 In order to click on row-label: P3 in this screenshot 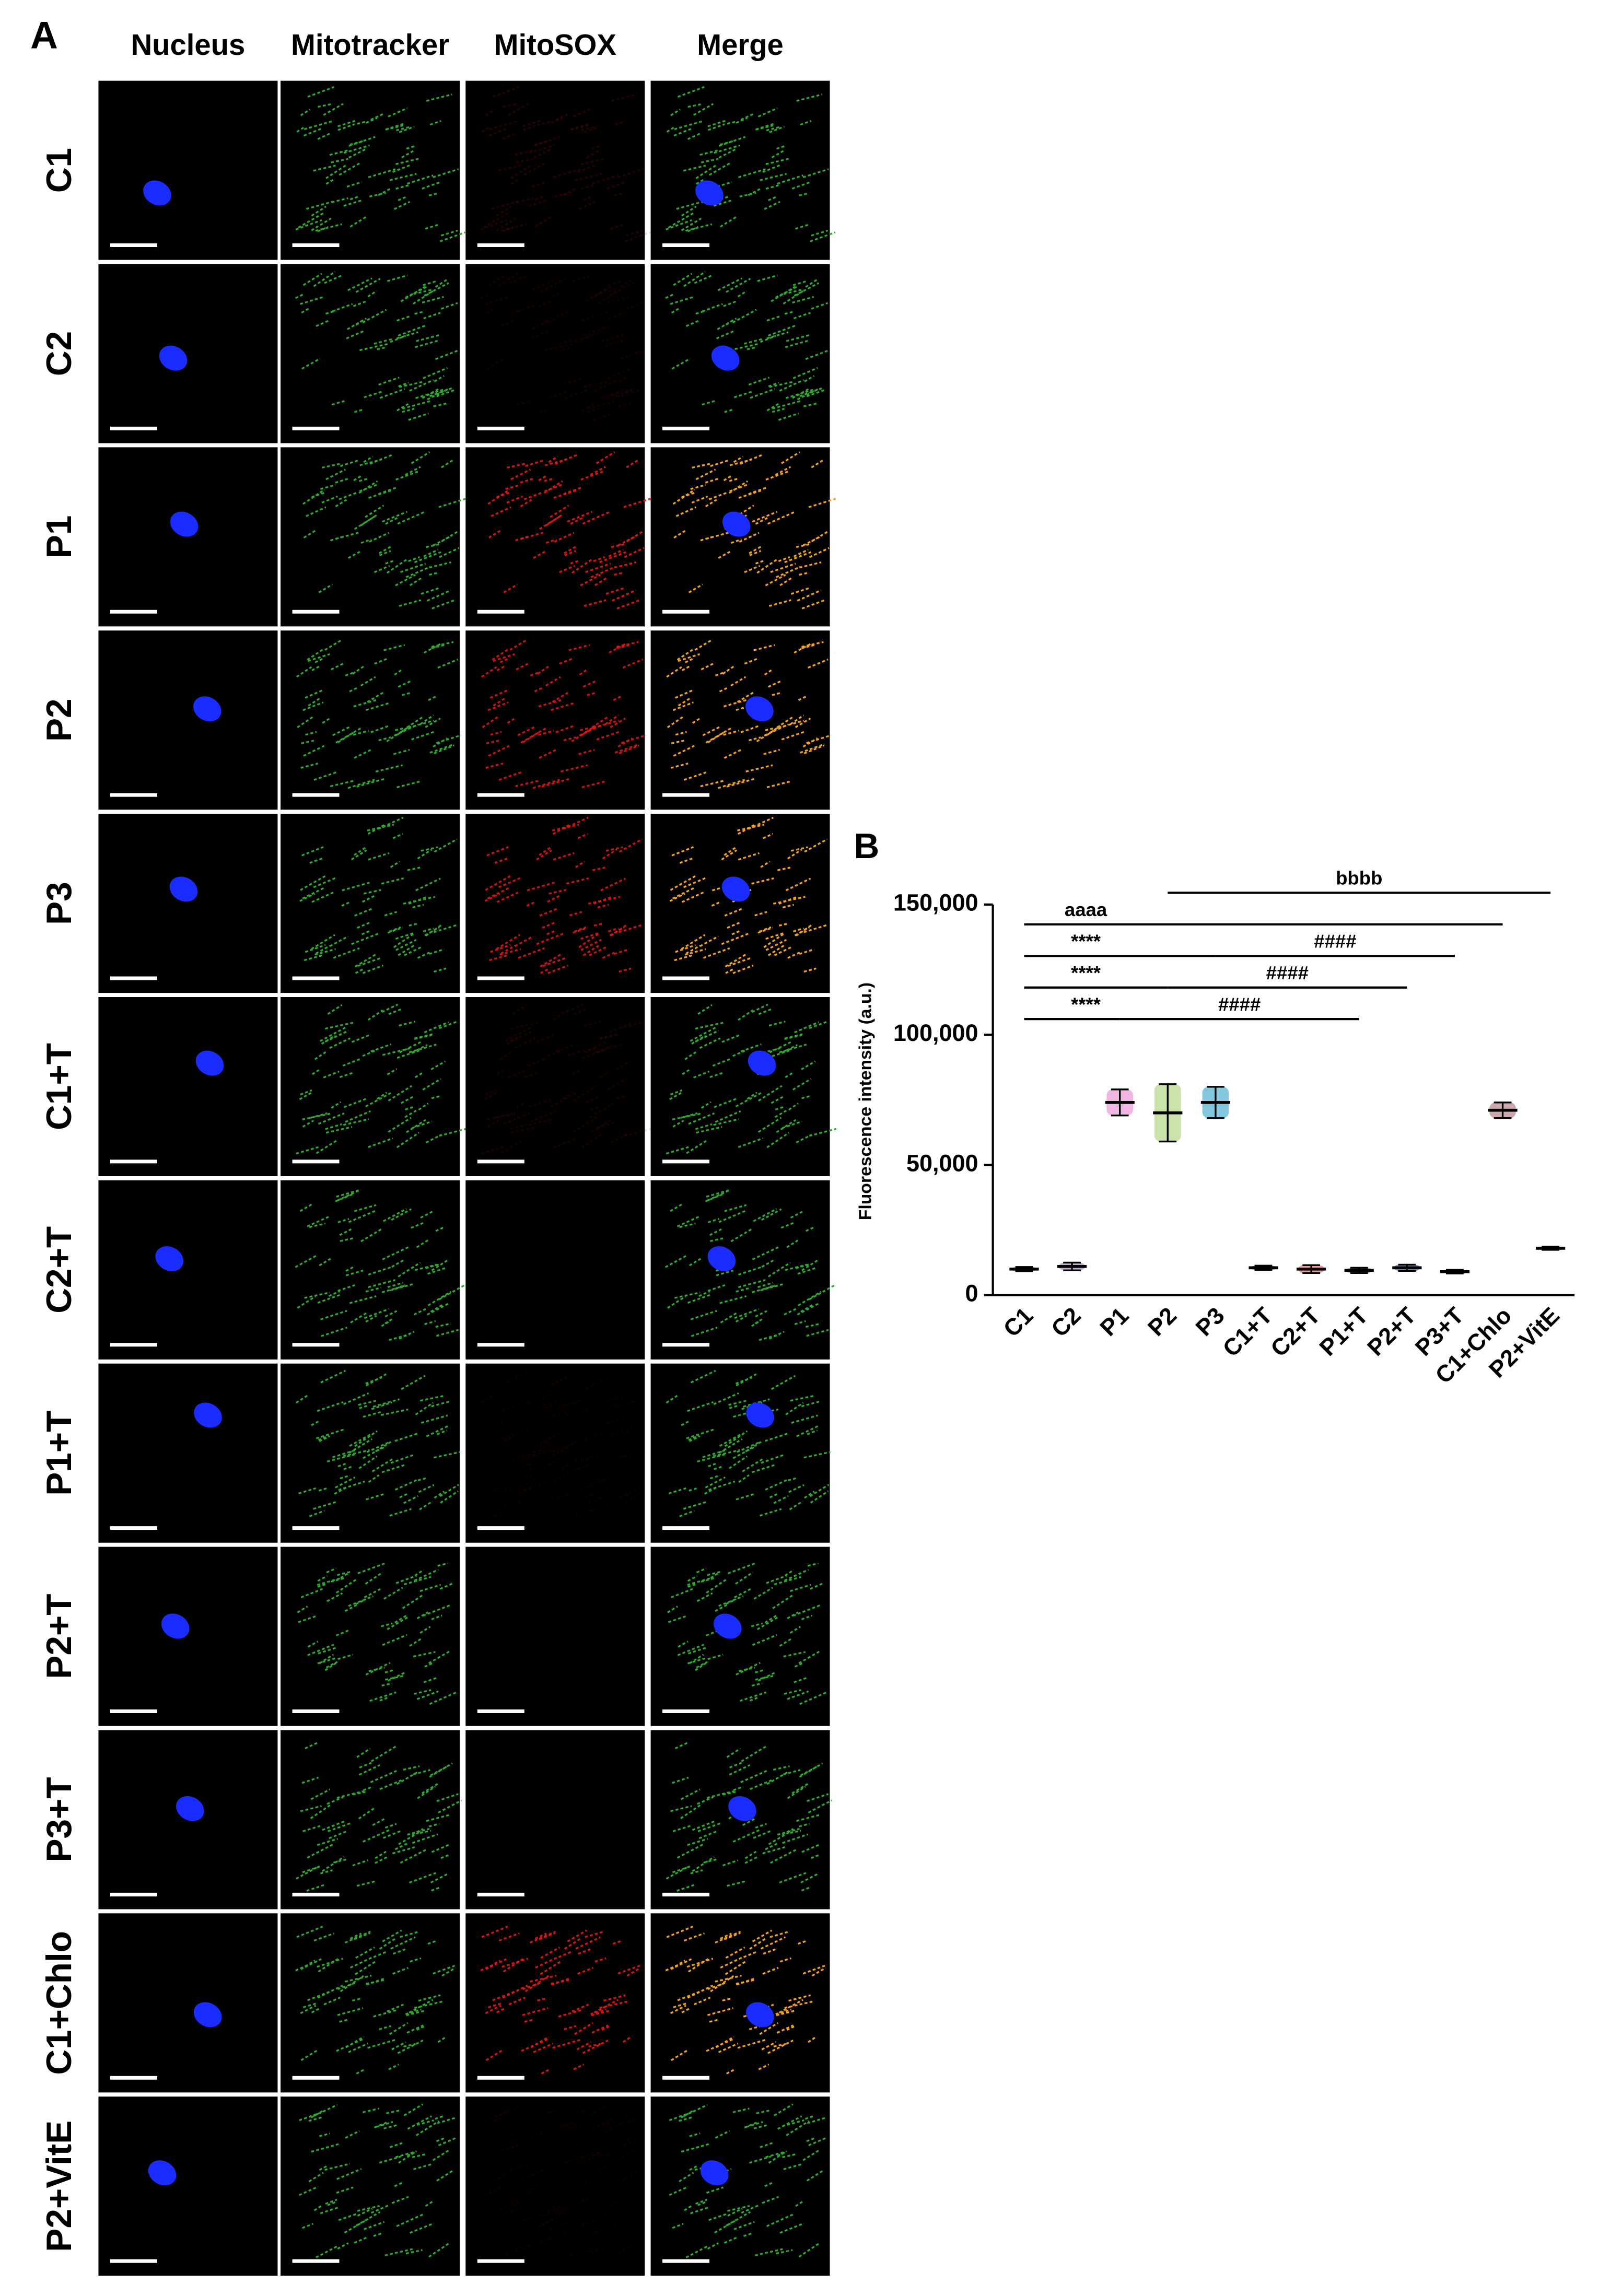, I will do `click(59, 903)`.